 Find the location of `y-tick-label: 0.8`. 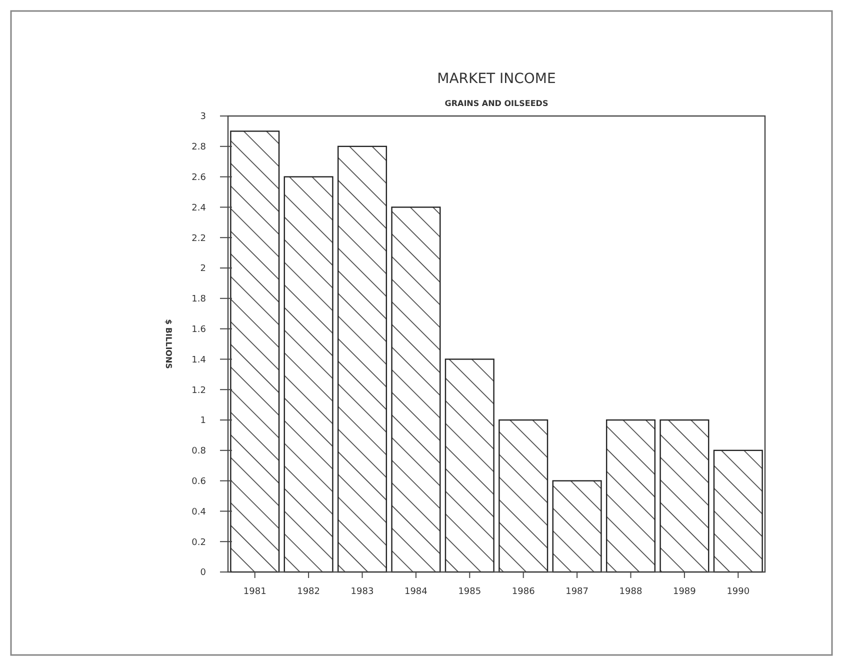

y-tick-label: 0.8 is located at coordinates (199, 451).